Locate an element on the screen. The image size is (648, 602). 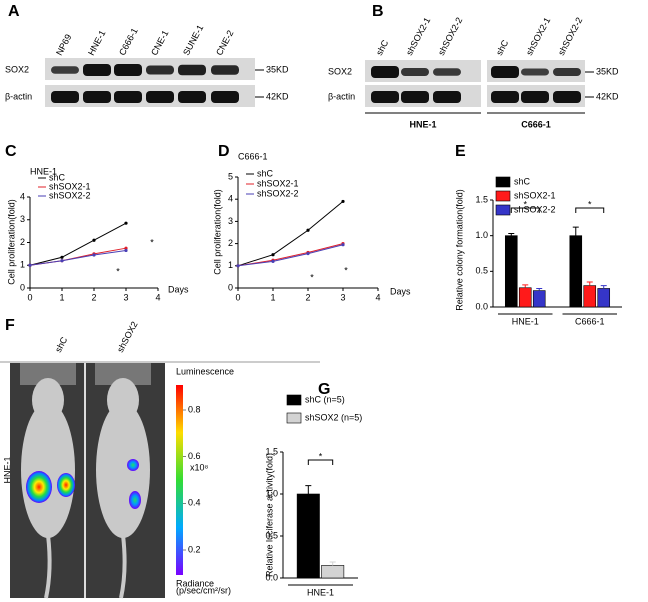
panel-label: F is located at coordinates (10, 325).